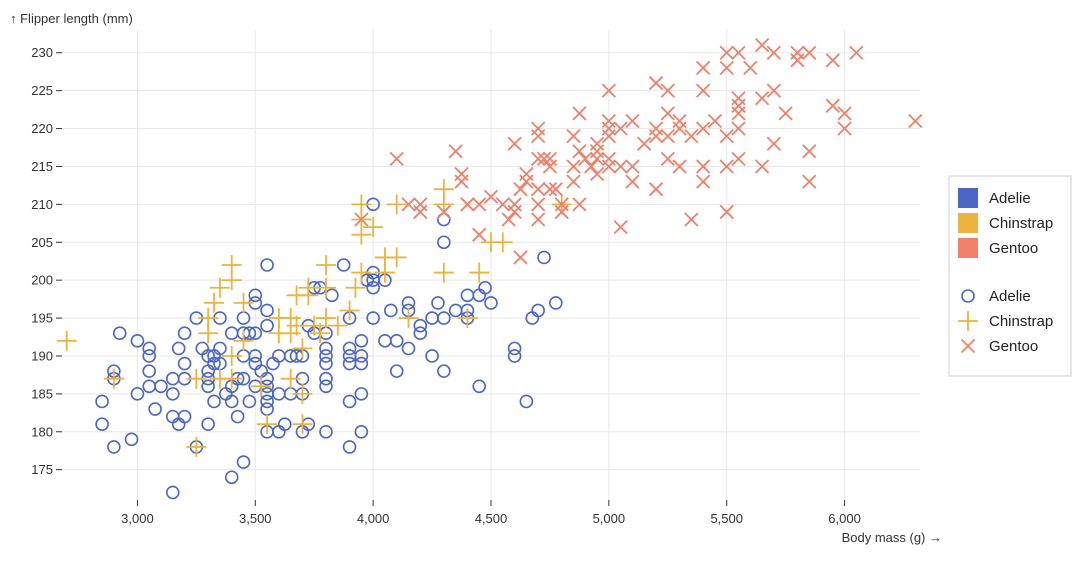 This screenshot has height=572, width=1090. What do you see at coordinates (42, 52) in the screenshot?
I see `y-tick-label: 230` at bounding box center [42, 52].